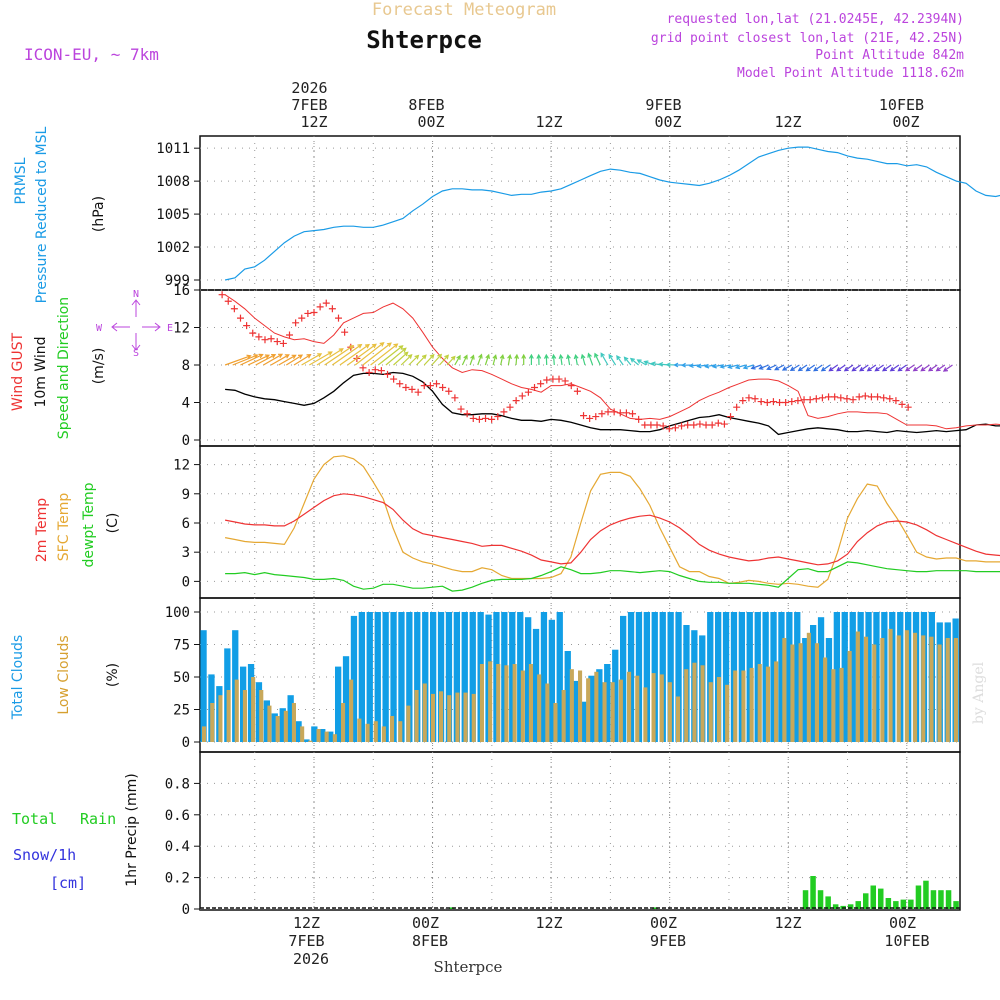 This screenshot has width=1000, height=1000. What do you see at coordinates (18, 677) in the screenshot?
I see `clouds-label-total: Total Clouds` at bounding box center [18, 677].